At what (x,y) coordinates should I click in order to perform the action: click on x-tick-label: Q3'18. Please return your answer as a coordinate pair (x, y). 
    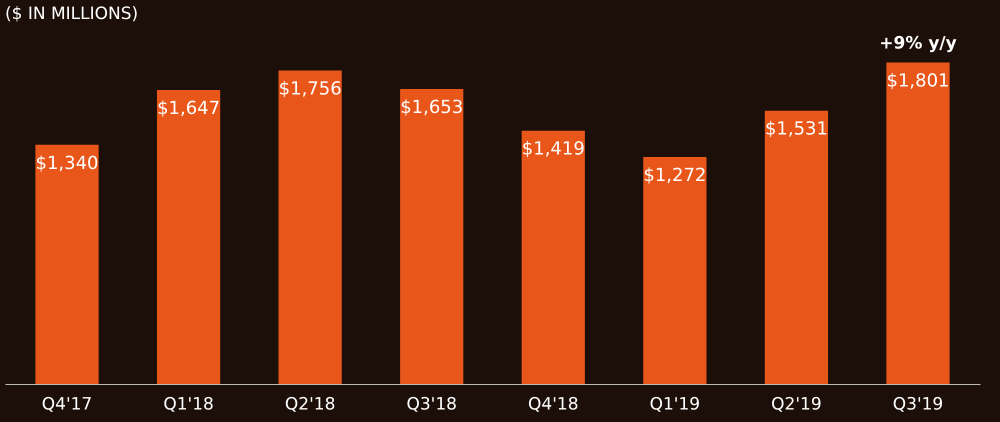
    Looking at the image, I should click on (431, 404).